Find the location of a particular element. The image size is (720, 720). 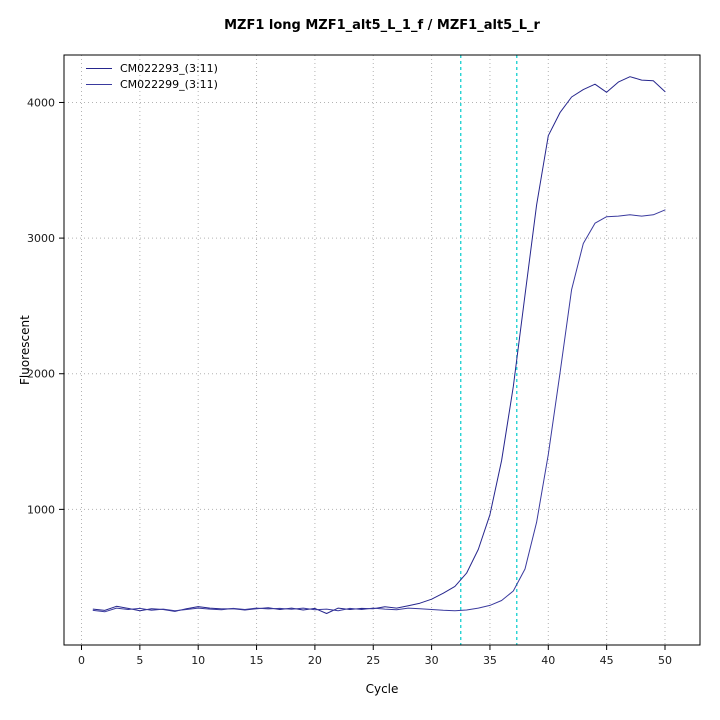

legend-item: CM022293_(3:11) is located at coordinates (152, 68).